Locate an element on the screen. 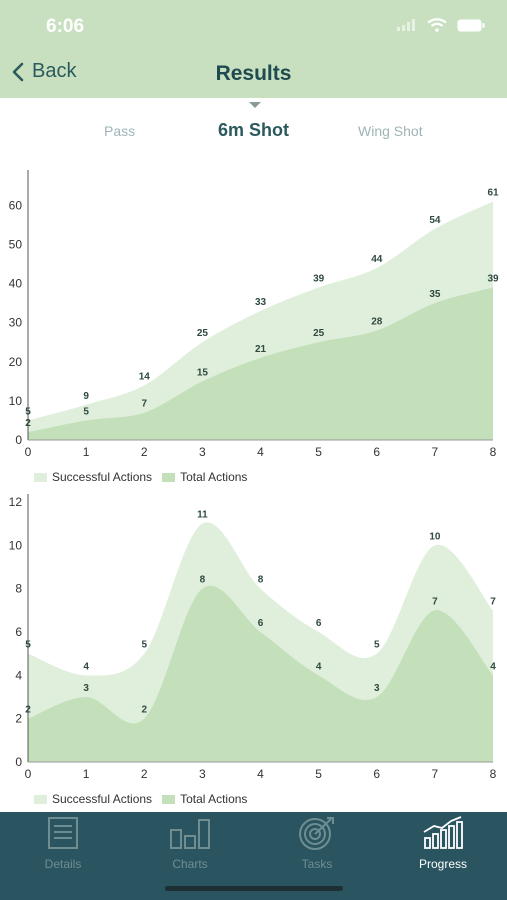 This screenshot has height=900, width=507. tab-details-label: Details is located at coordinates (63, 864).